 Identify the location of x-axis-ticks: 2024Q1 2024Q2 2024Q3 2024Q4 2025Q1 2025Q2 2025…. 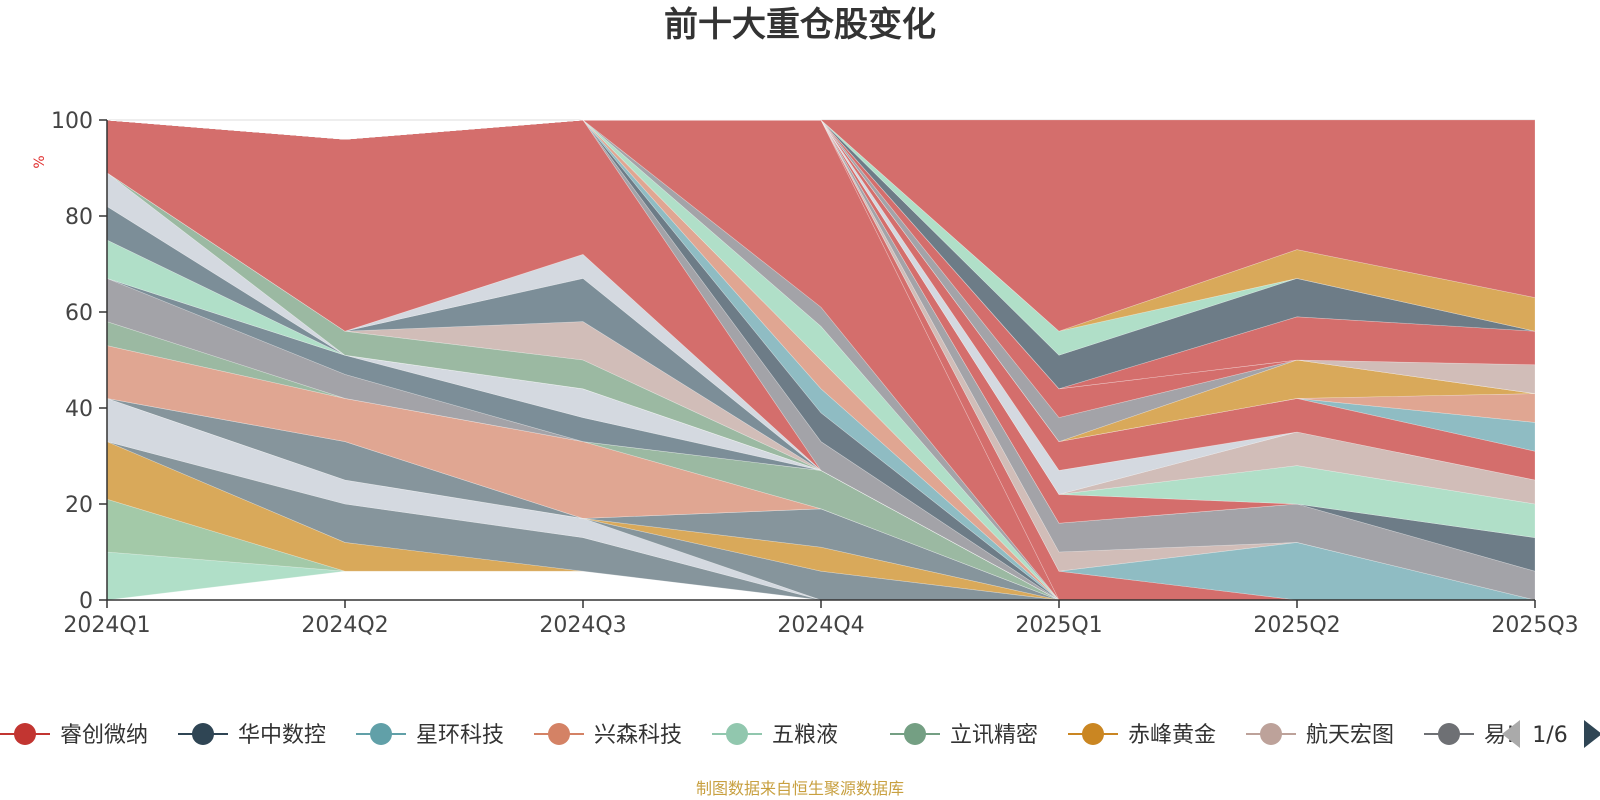
(821, 619).